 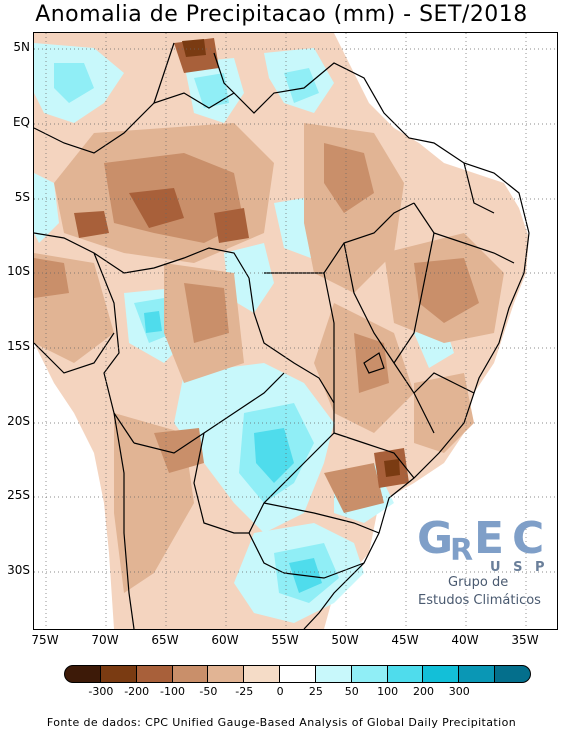 I want to click on legend-tick-label: 50, so click(x=351, y=691).